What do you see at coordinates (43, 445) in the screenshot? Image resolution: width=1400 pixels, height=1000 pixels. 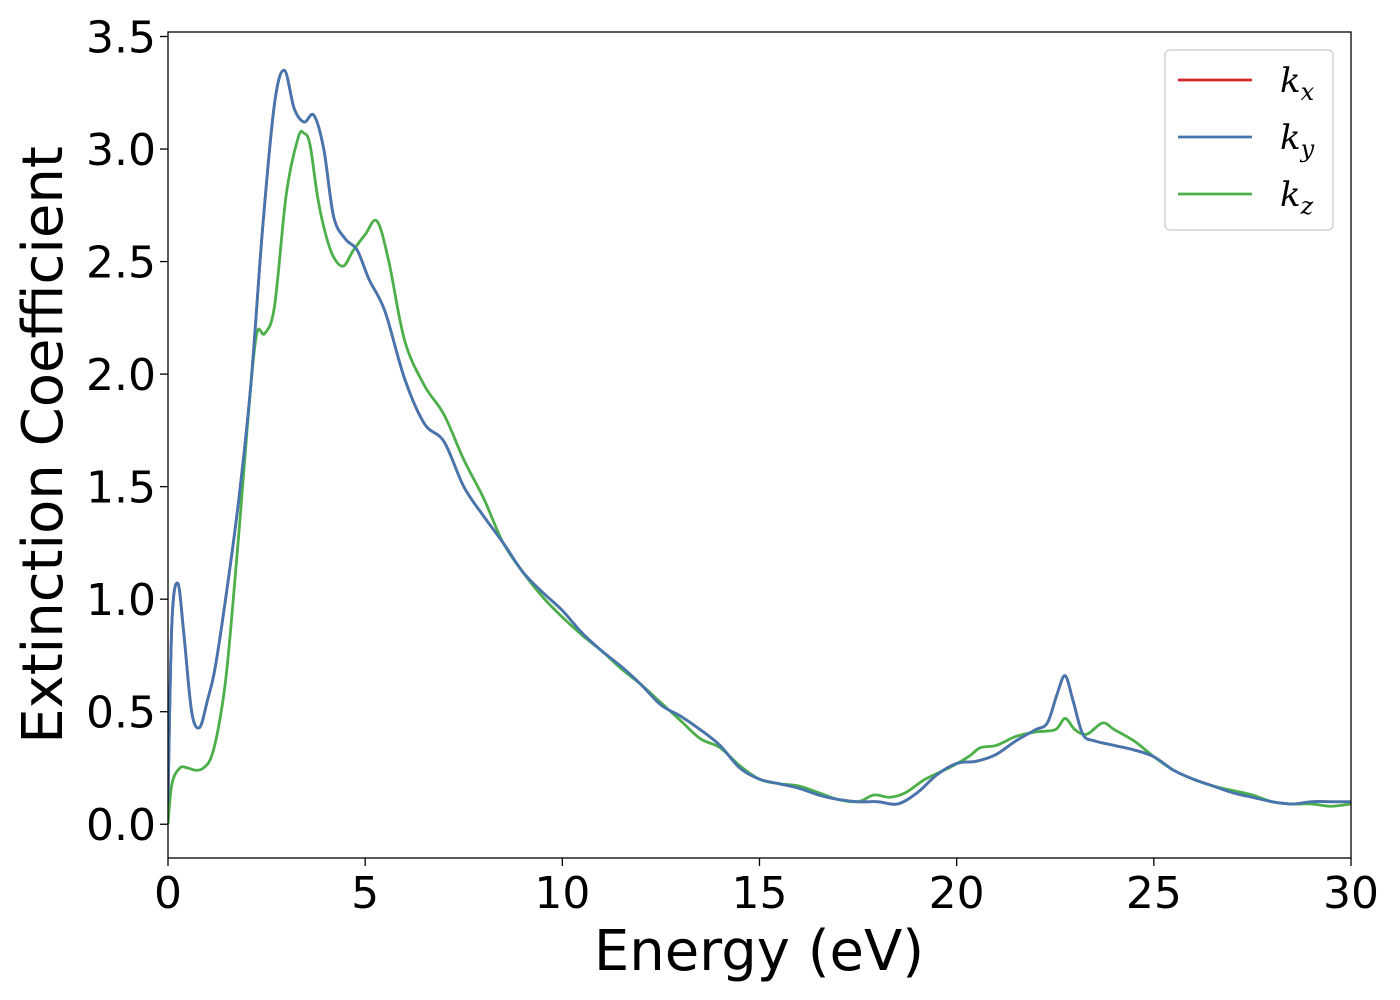 I see `y-axis-title: Extinction Coefficient` at bounding box center [43, 445].